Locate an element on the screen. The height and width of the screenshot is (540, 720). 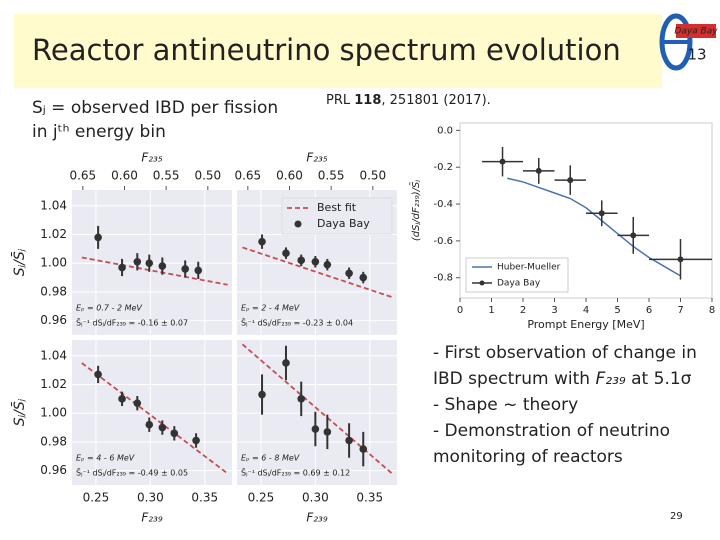
bullet-text: - Demonstration of neutrino is located at coordinates (551, 431).